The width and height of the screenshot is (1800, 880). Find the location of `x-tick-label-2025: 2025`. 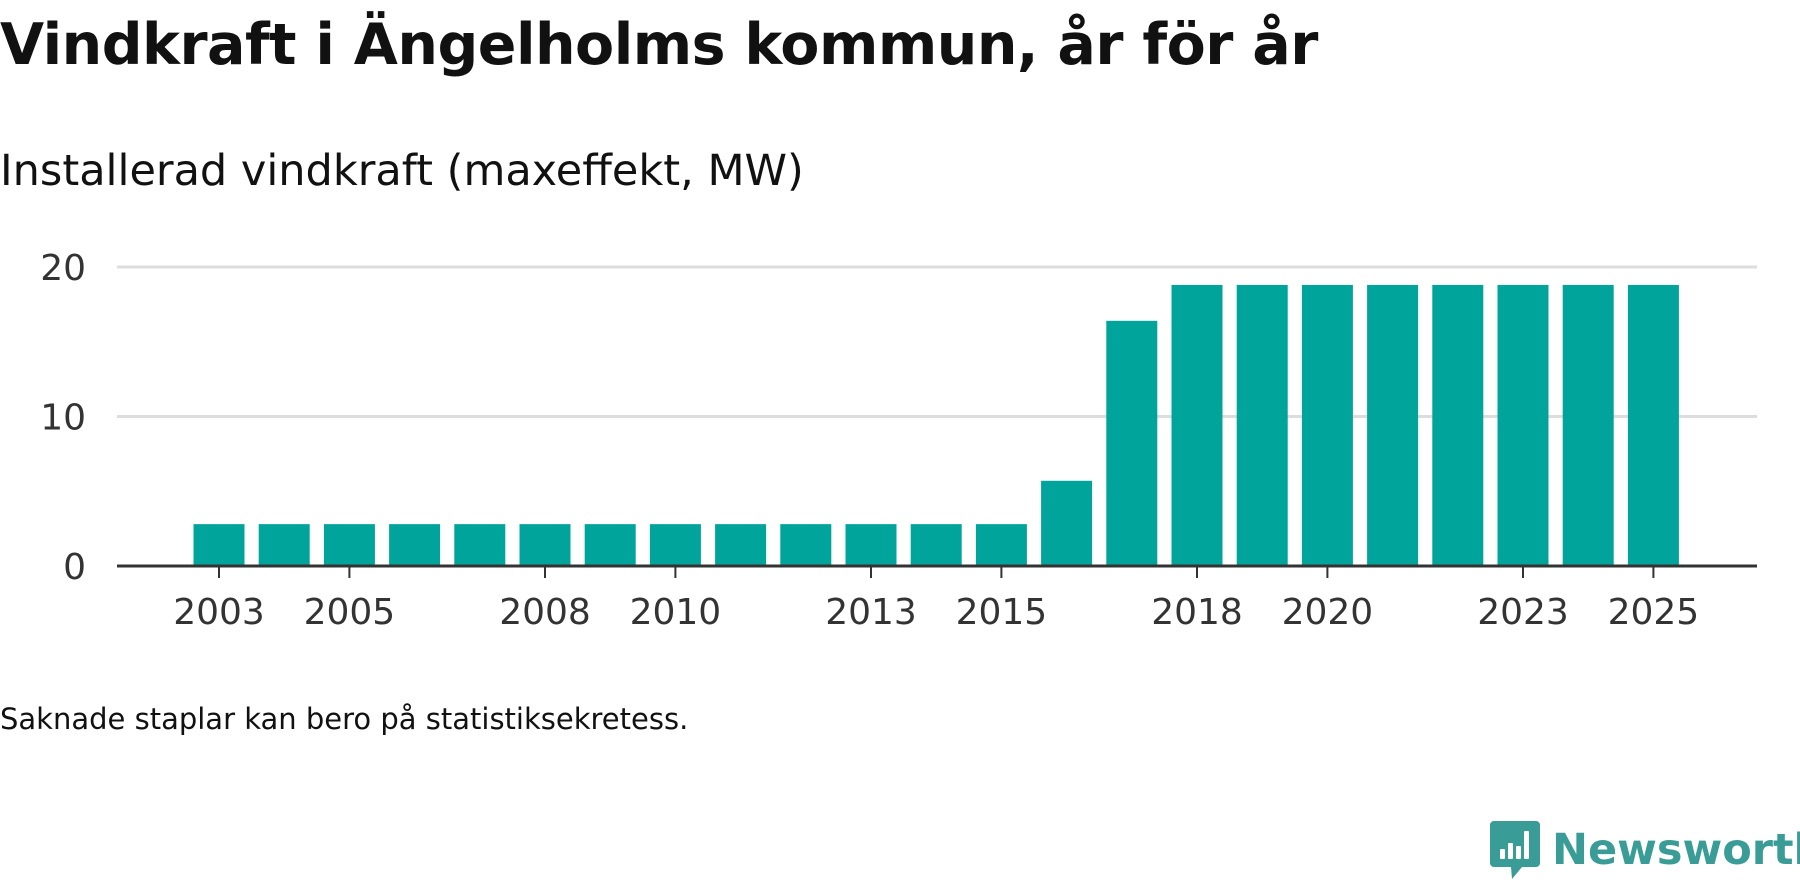

x-tick-label-2025: 2025 is located at coordinates (1654, 612).